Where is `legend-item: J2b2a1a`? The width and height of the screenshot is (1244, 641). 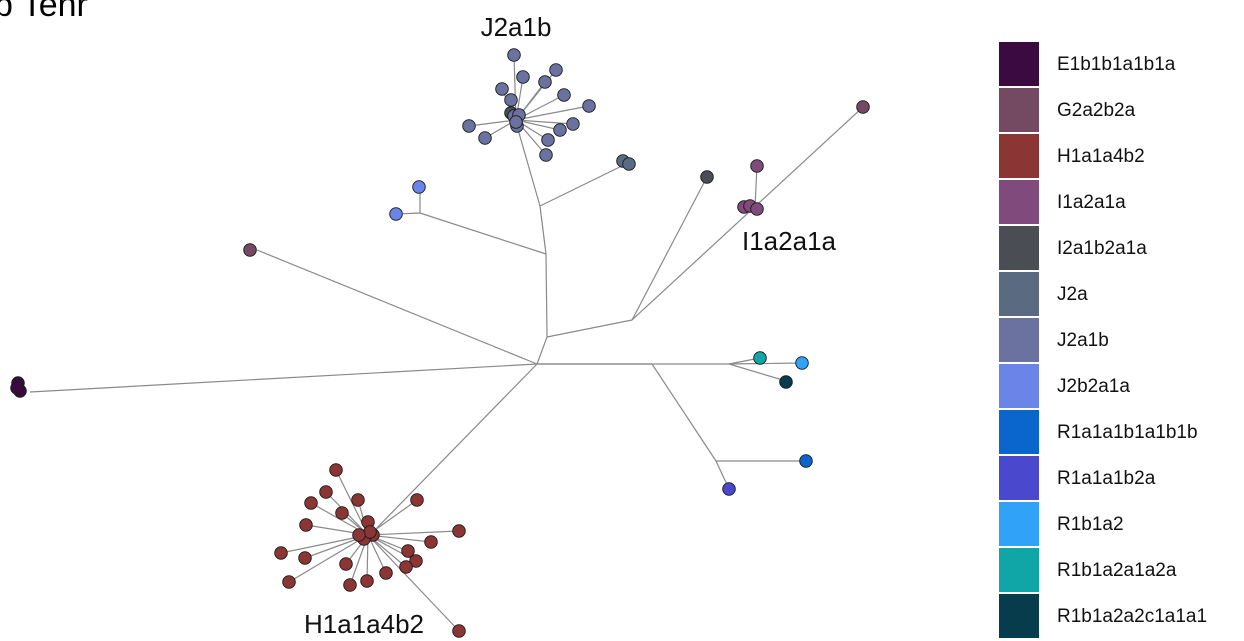 legend-item: J2b2a1a is located at coordinates (1119, 387).